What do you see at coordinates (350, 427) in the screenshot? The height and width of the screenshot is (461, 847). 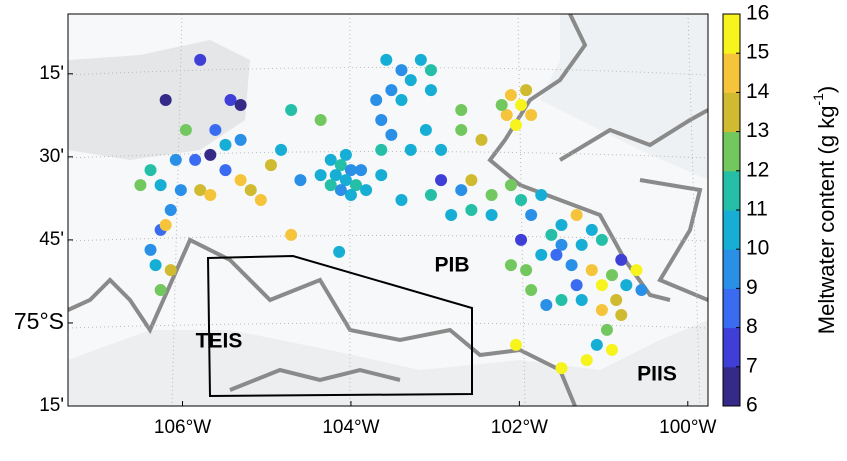 I see `x-tick-label: 104°W` at bounding box center [350, 427].